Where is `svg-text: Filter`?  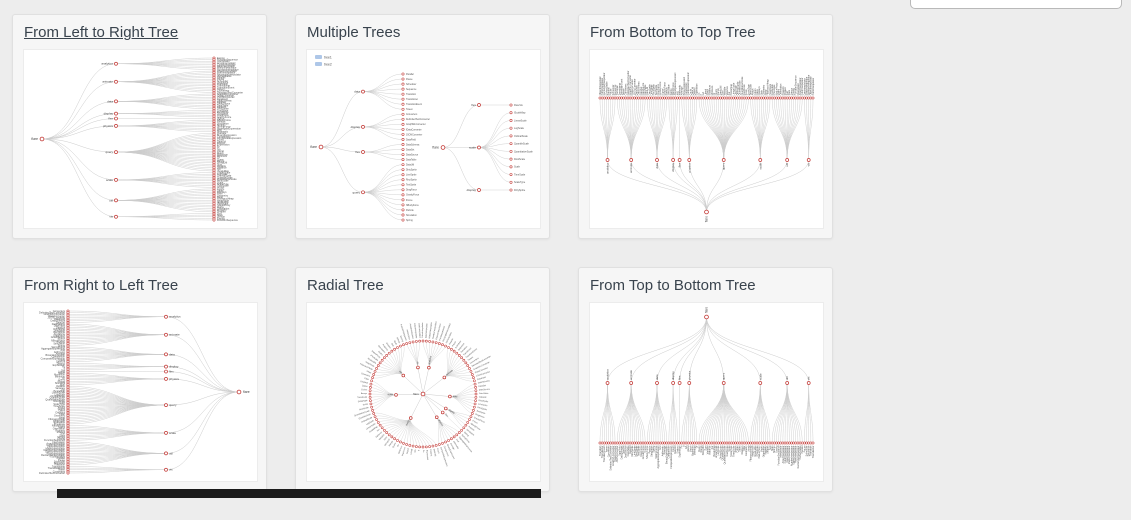
svg-text: Filter is located at coordinates (62, 414).